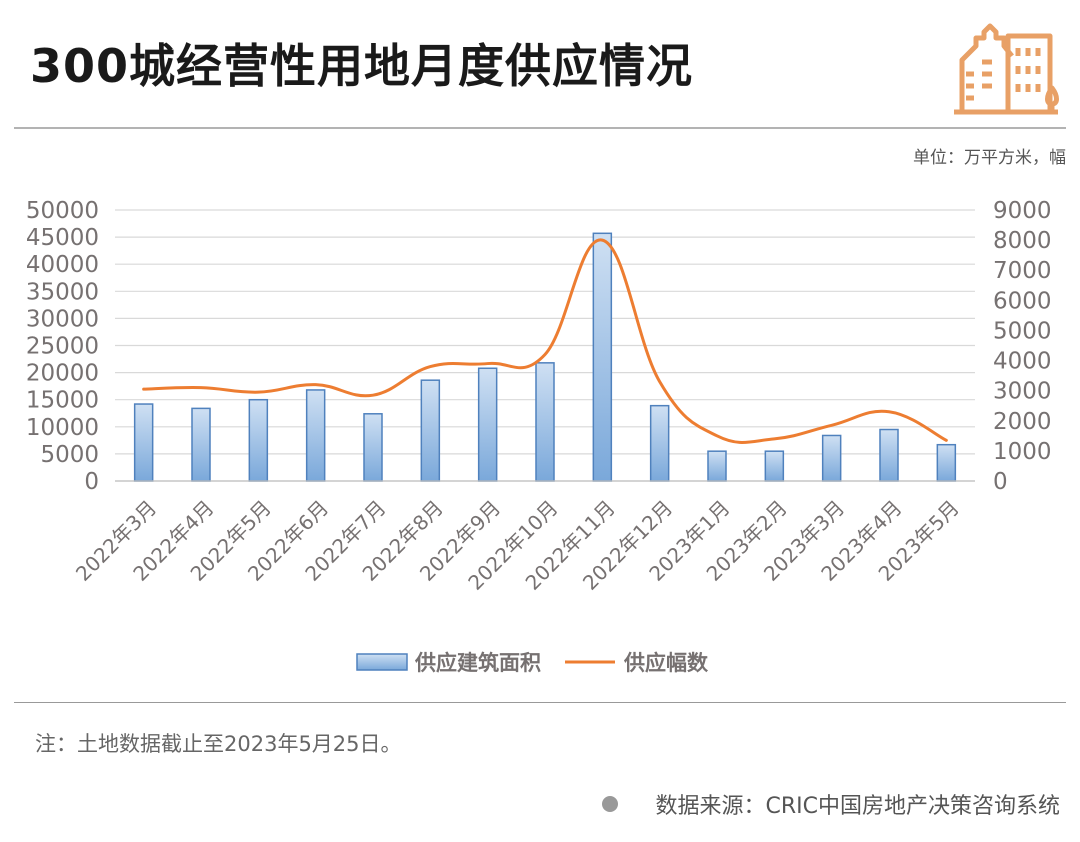 The height and width of the screenshot is (842, 1080). Describe the element at coordinates (831, 458) in the screenshot. I see `bar-2023年3月` at that location.